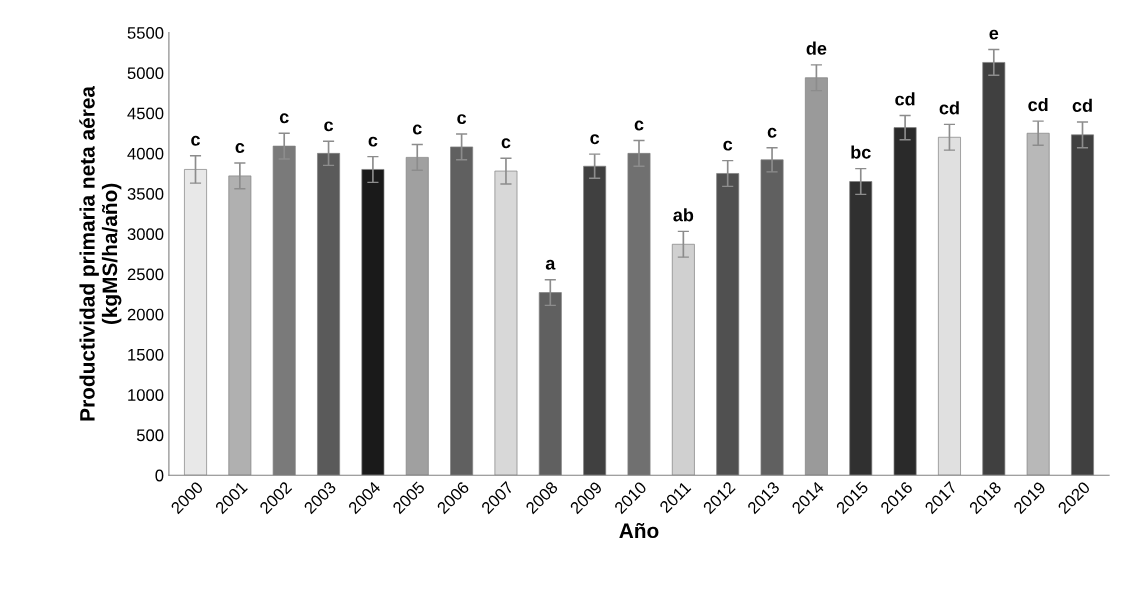 This screenshot has height=594, width=1126. What do you see at coordinates (145, 274) in the screenshot?
I see `y-tick-label: 2500` at bounding box center [145, 274].